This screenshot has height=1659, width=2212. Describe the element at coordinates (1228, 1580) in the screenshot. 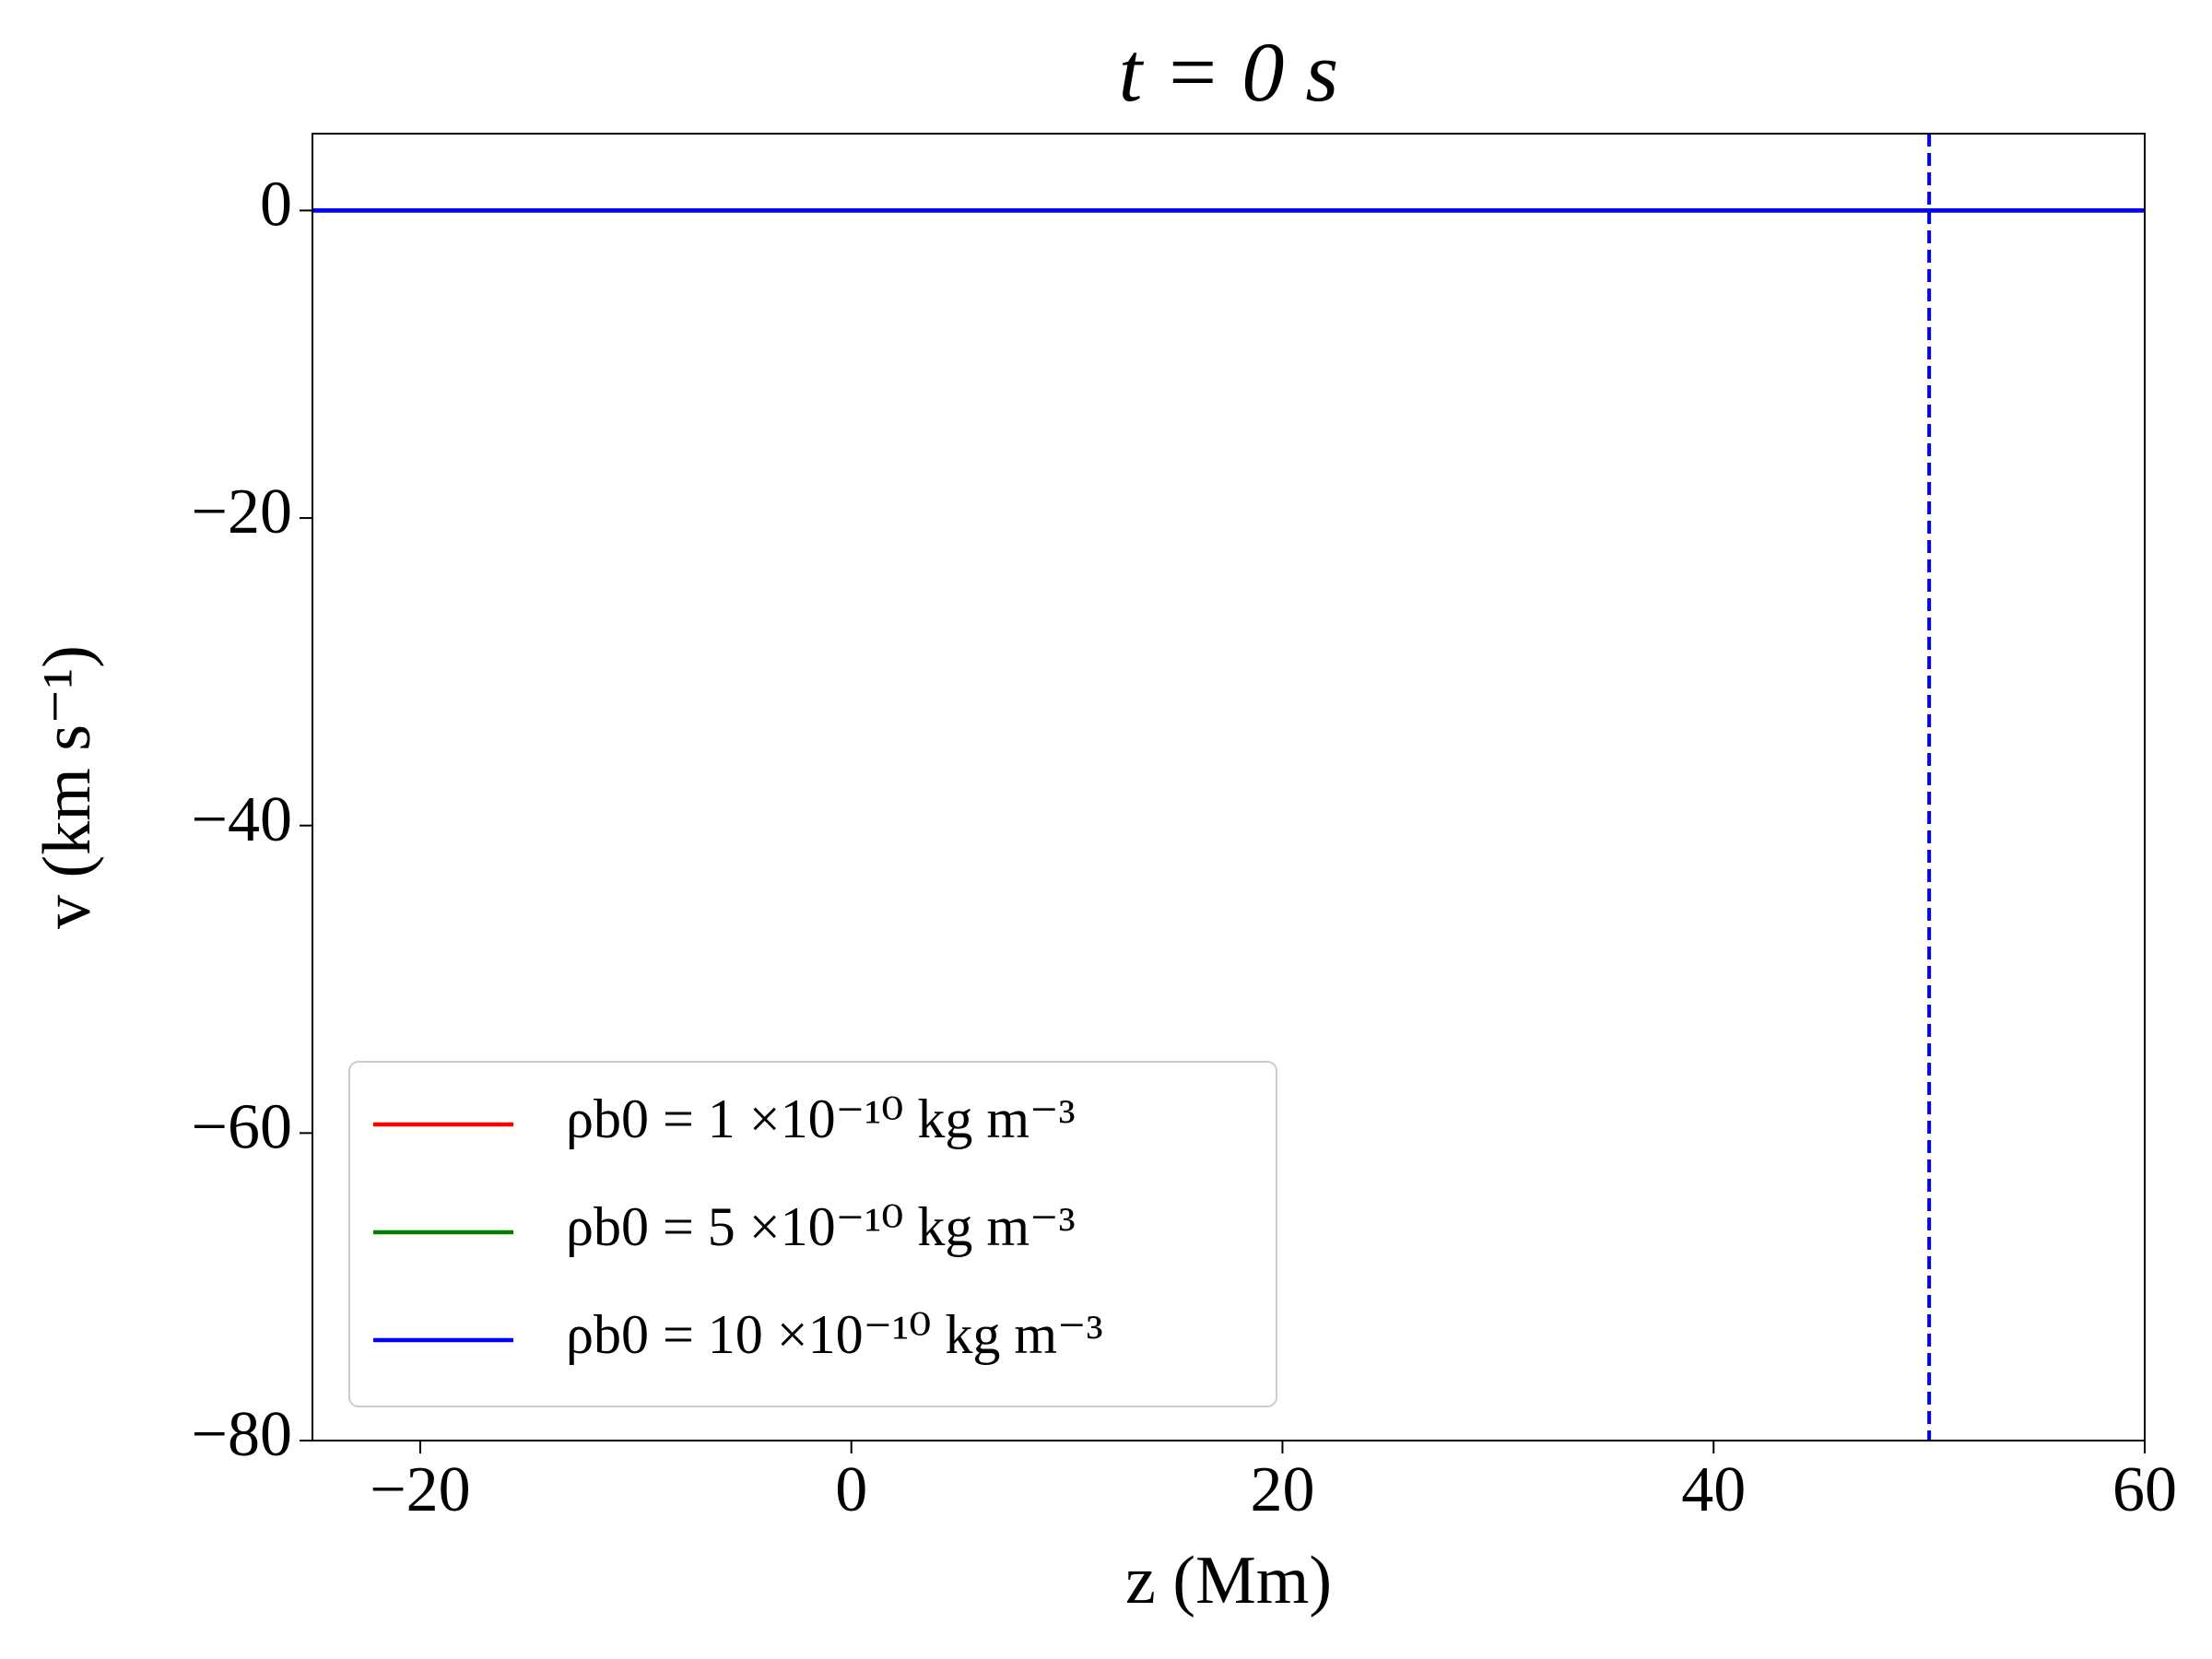

I see `x-axis-label: z (Mm)` at that location.